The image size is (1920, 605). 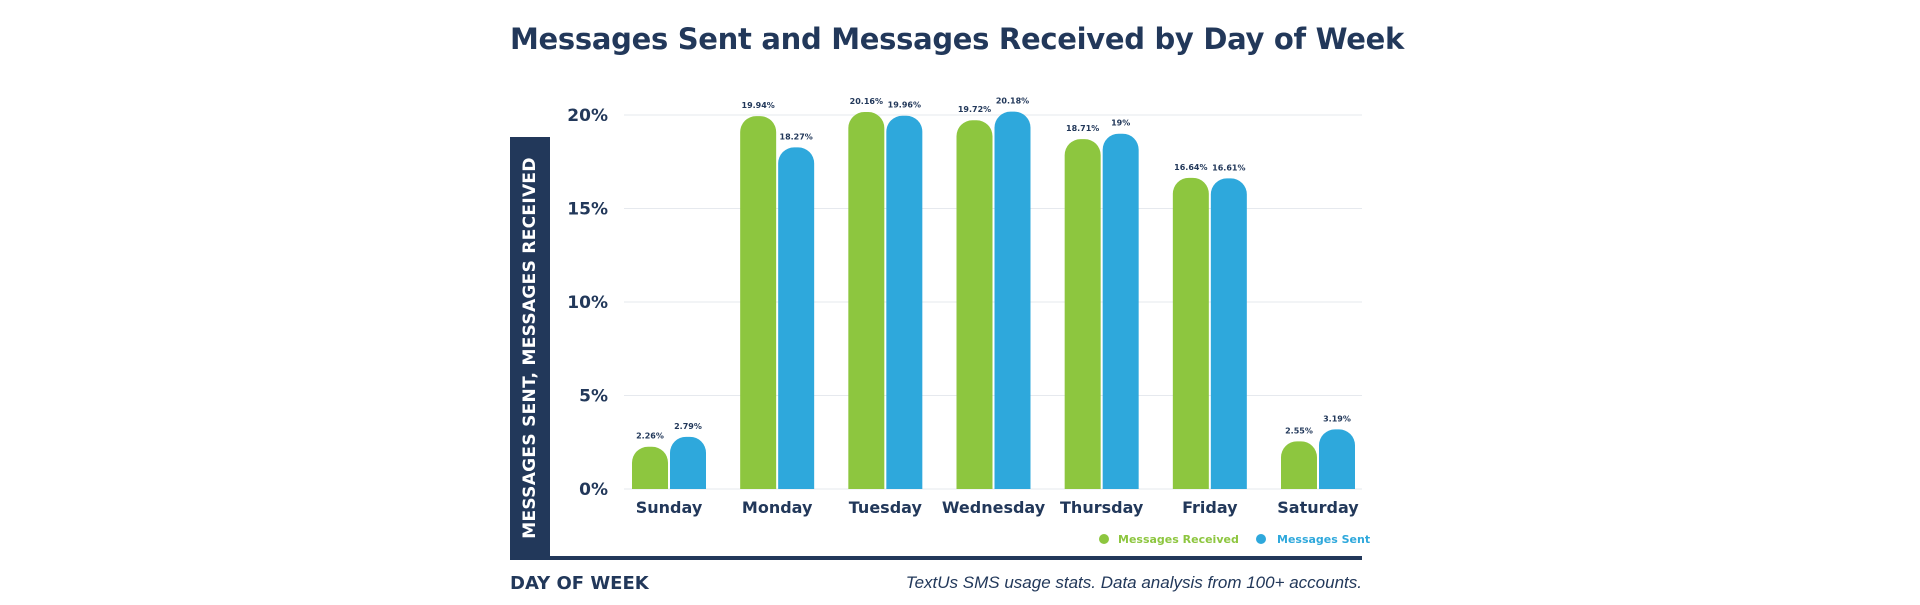 I want to click on legend-label: Messages Sent, so click(x=1323, y=539).